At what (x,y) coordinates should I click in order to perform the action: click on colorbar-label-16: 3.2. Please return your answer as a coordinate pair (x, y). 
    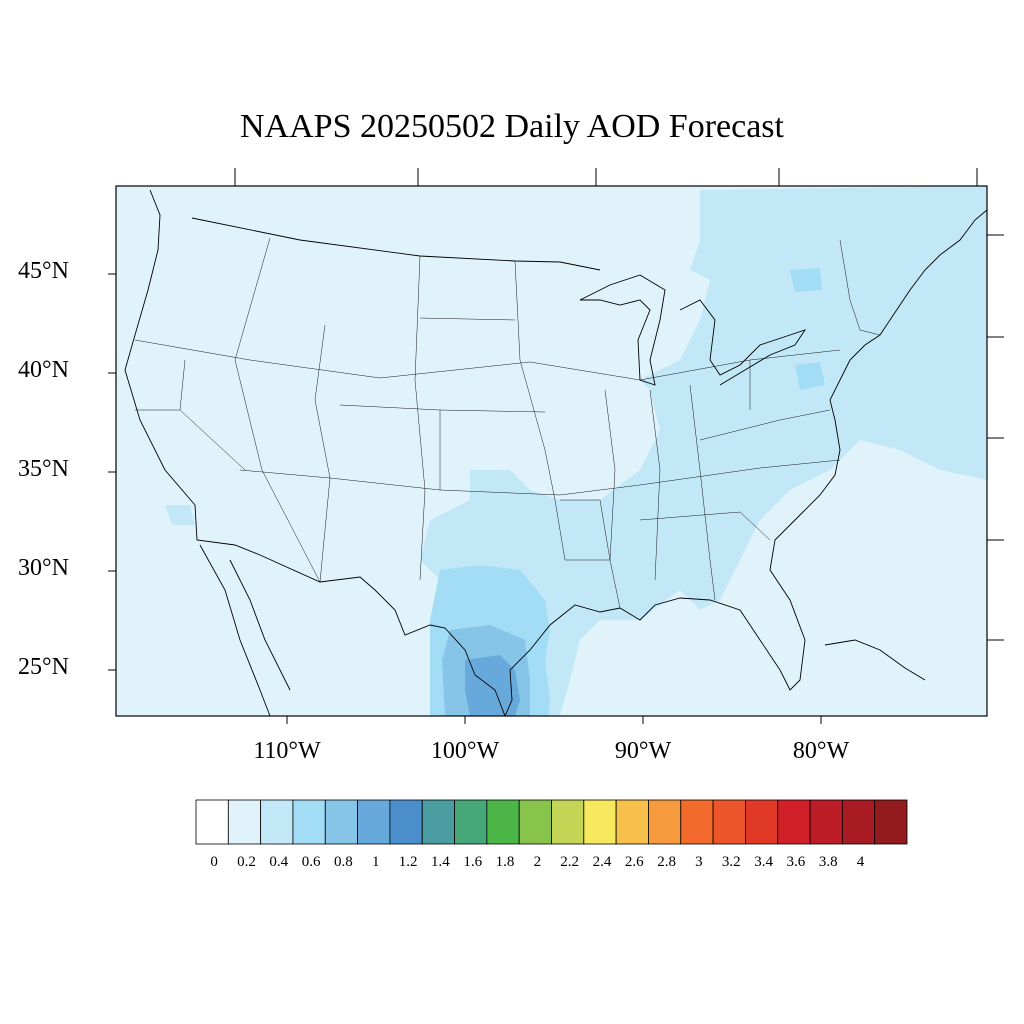
    Looking at the image, I should click on (731, 862).